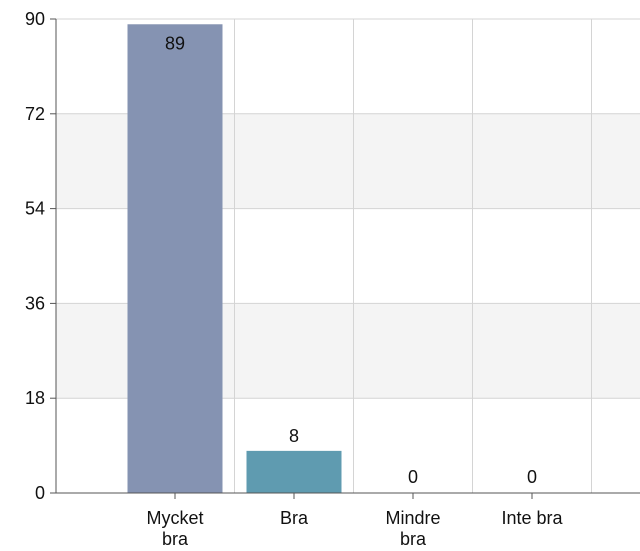 The height and width of the screenshot is (551, 640). Describe the element at coordinates (412, 528) in the screenshot. I see `x-tick-label: Mindre bra` at that location.